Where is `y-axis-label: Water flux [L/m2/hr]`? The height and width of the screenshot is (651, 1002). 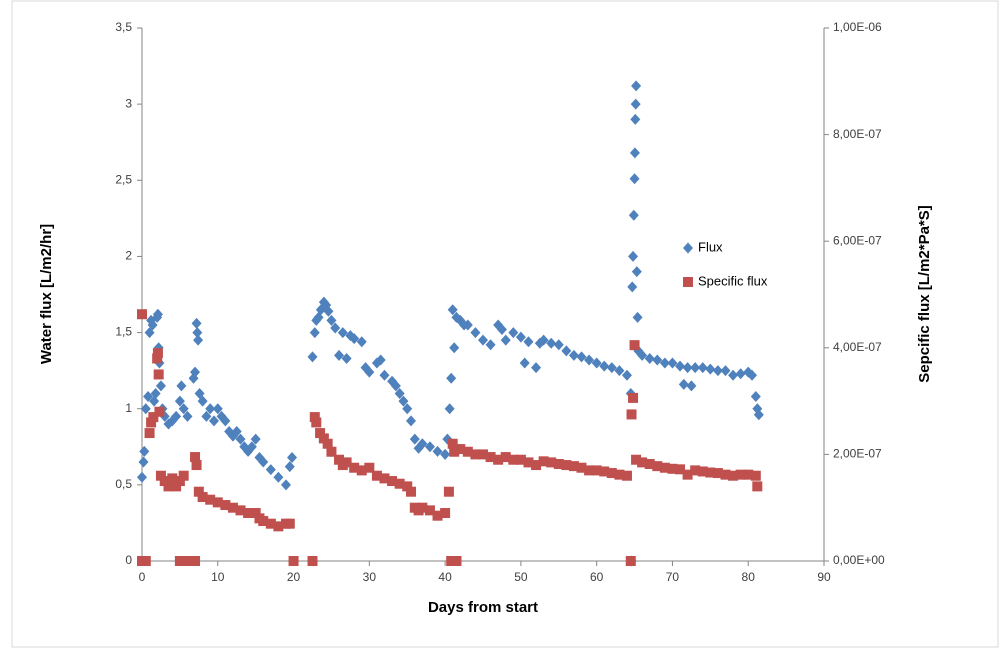
y-axis-label: Water flux [L/m2/hr] is located at coordinates (46, 294).